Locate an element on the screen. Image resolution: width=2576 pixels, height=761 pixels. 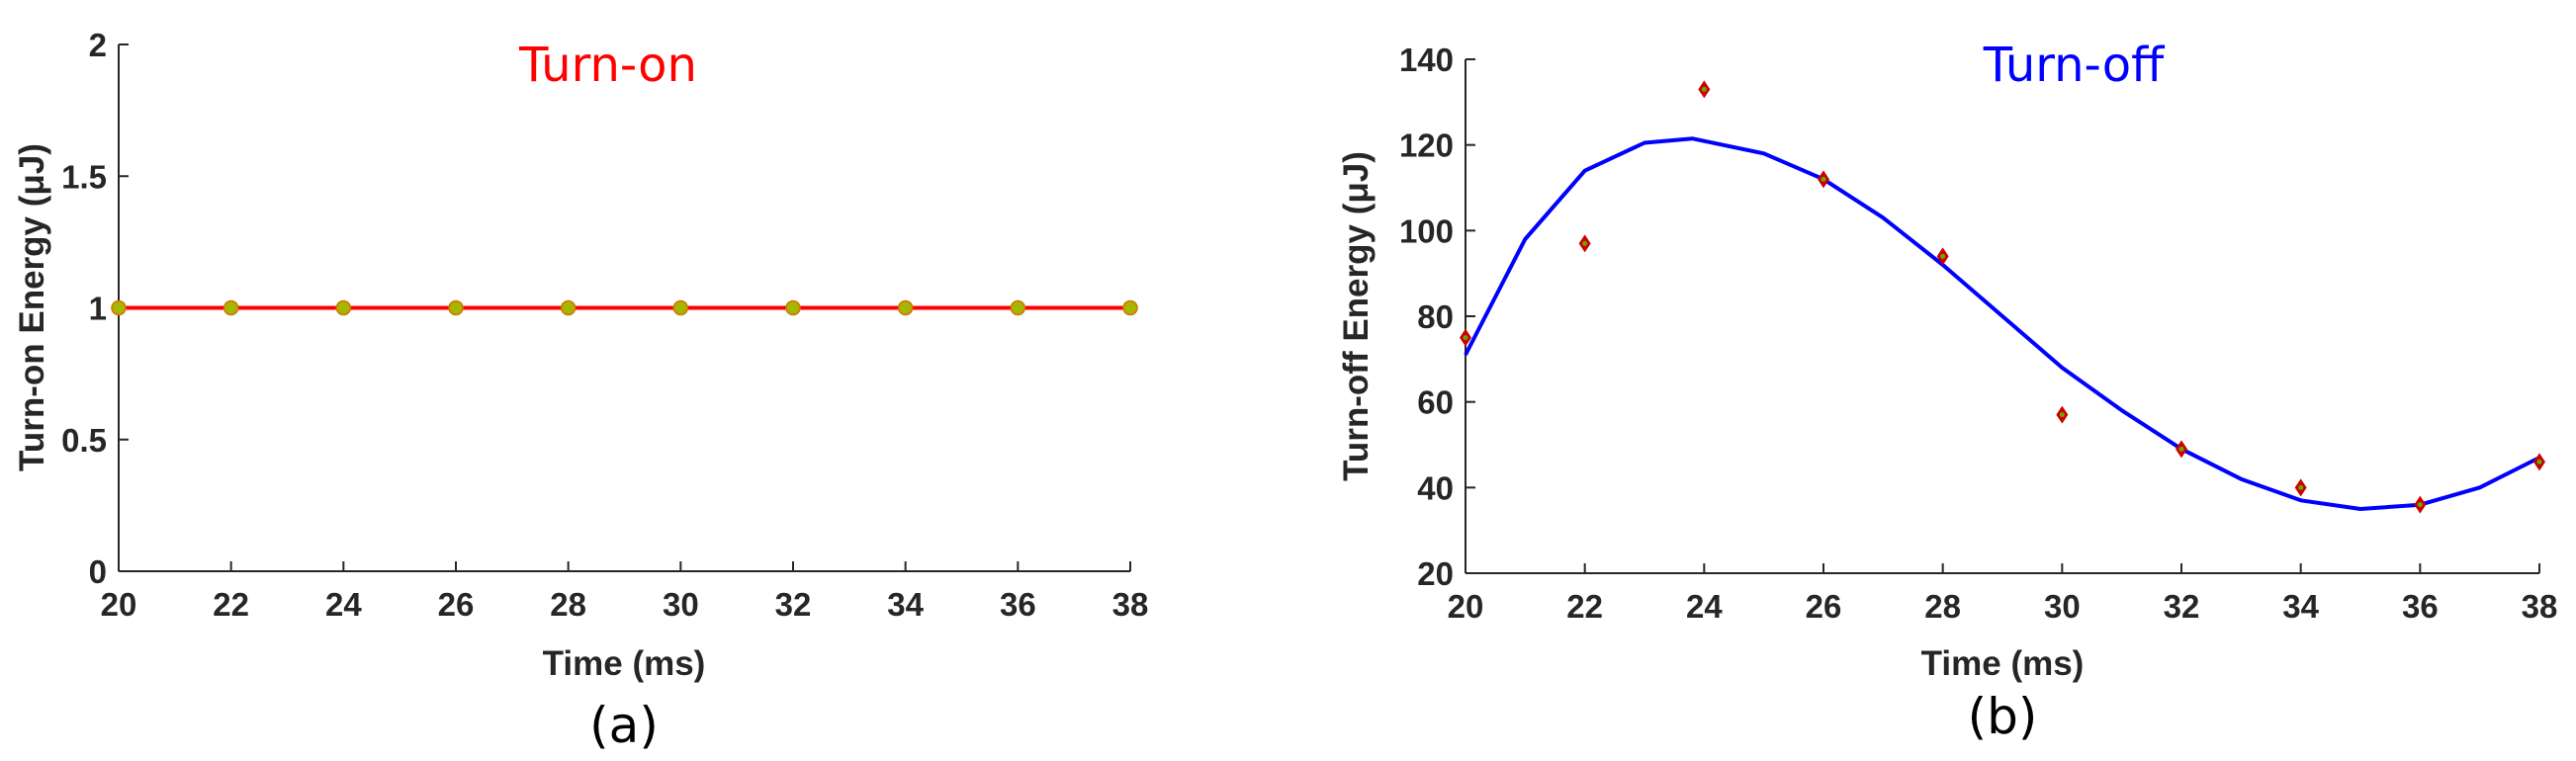
y-tick-label: 80 is located at coordinates (1435, 316).